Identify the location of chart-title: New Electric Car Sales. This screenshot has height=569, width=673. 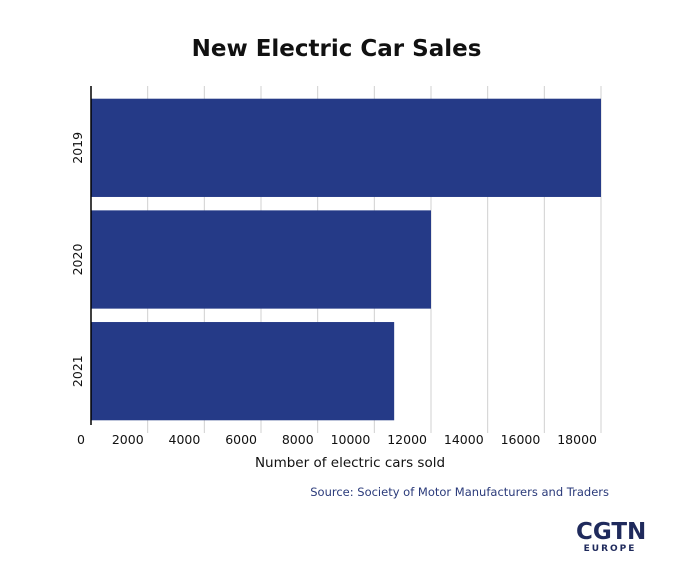
(336, 49).